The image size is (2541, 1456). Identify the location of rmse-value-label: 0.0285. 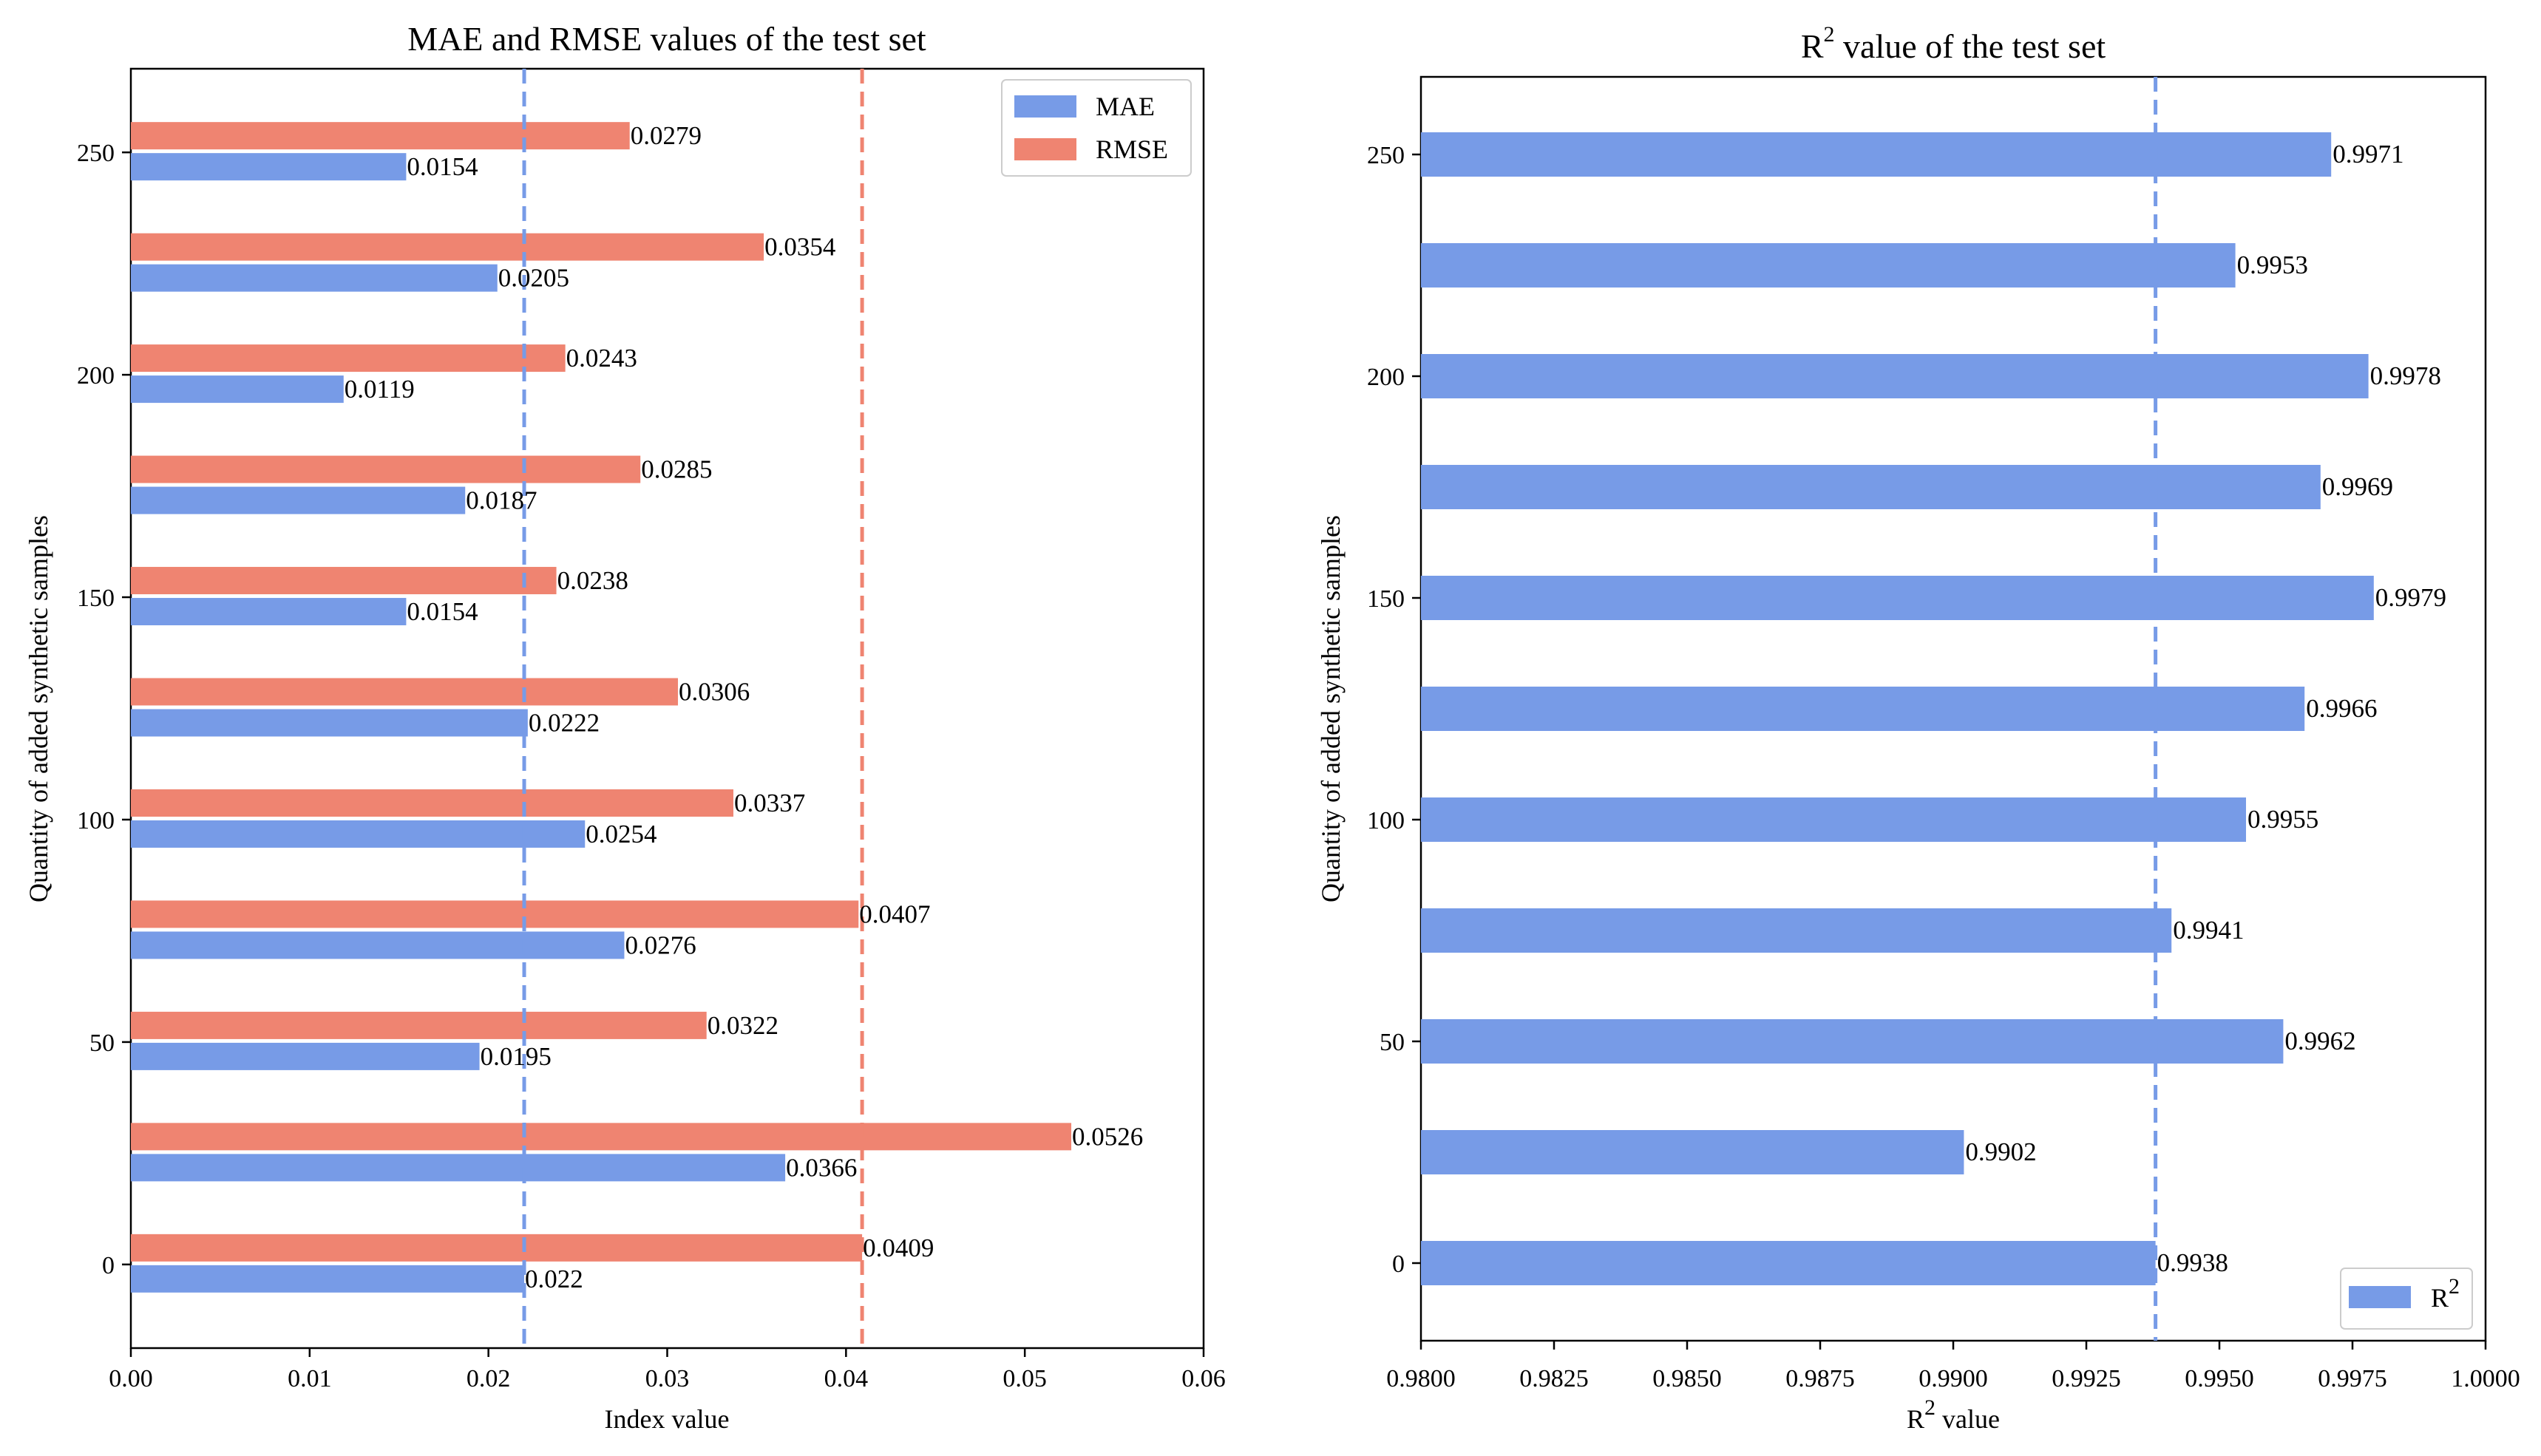
(676, 470).